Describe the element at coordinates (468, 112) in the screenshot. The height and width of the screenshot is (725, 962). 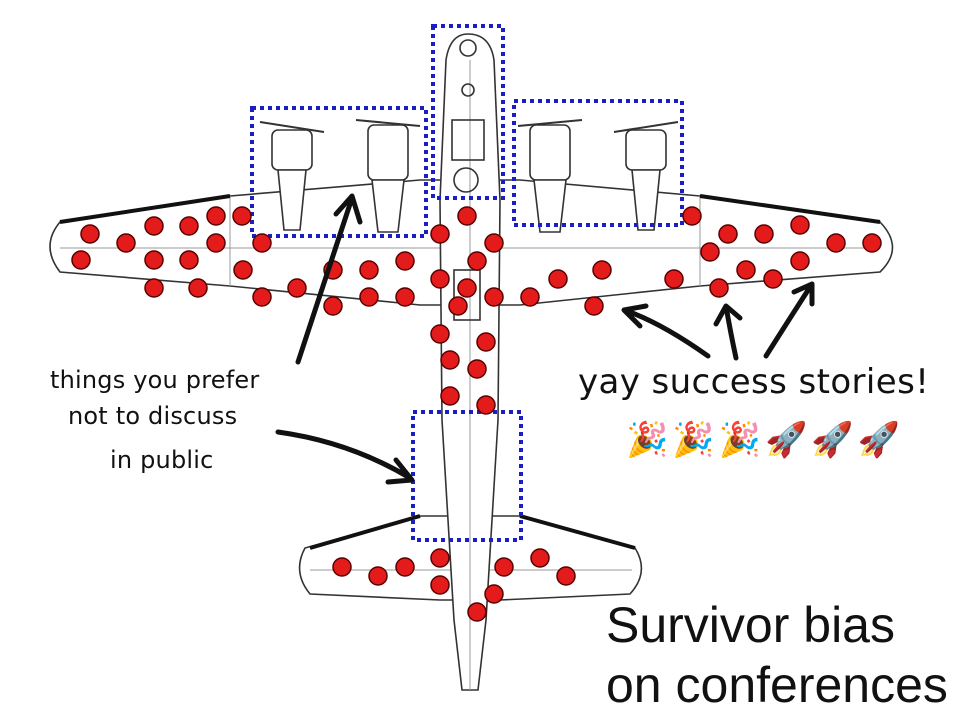
I see `dashed-box-cockpit` at that location.